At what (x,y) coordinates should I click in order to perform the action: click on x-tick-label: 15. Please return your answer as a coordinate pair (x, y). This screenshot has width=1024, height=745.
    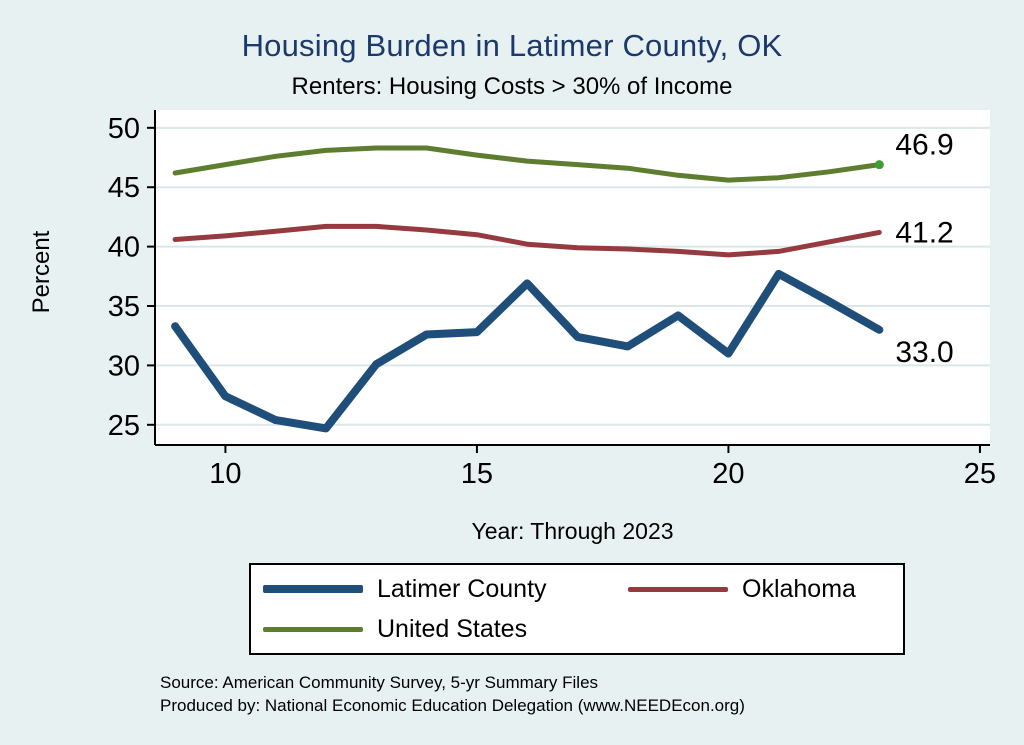
    Looking at the image, I should click on (477, 474).